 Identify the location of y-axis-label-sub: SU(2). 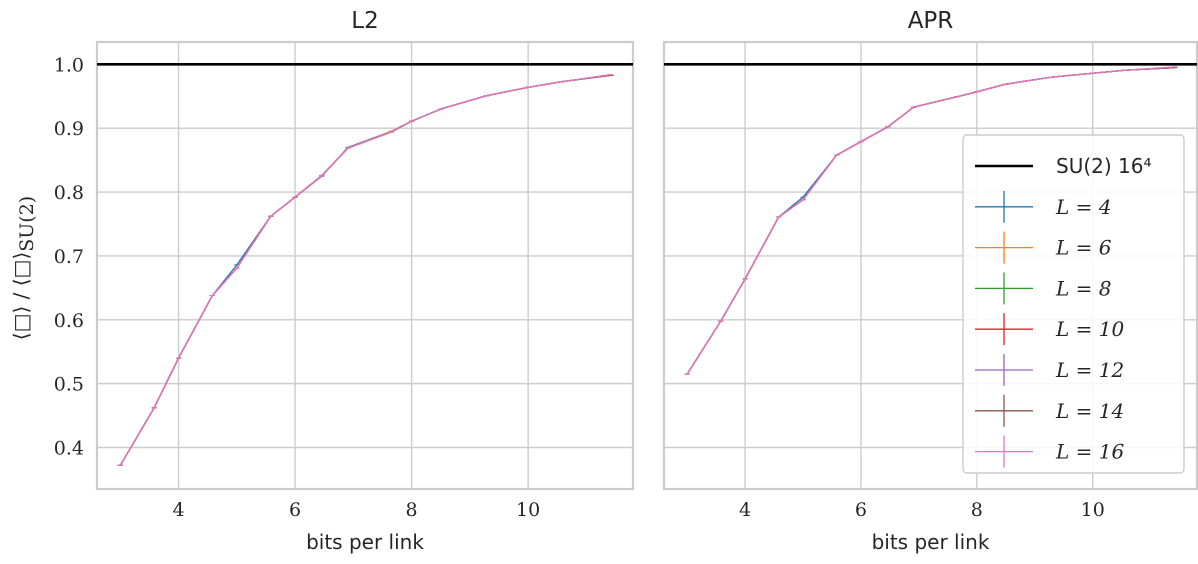
(27, 224).